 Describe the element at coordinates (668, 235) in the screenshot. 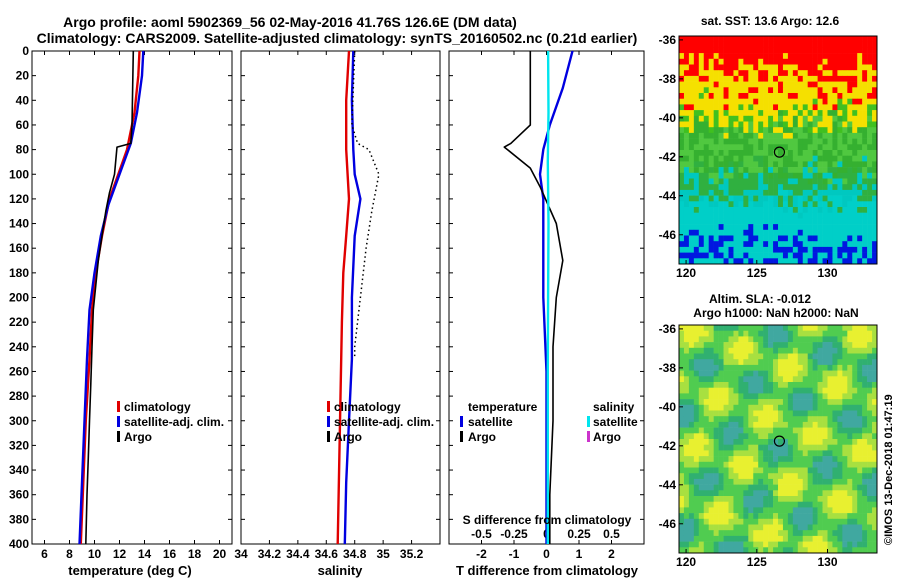

I see `map-y-tick-label: -46` at that location.